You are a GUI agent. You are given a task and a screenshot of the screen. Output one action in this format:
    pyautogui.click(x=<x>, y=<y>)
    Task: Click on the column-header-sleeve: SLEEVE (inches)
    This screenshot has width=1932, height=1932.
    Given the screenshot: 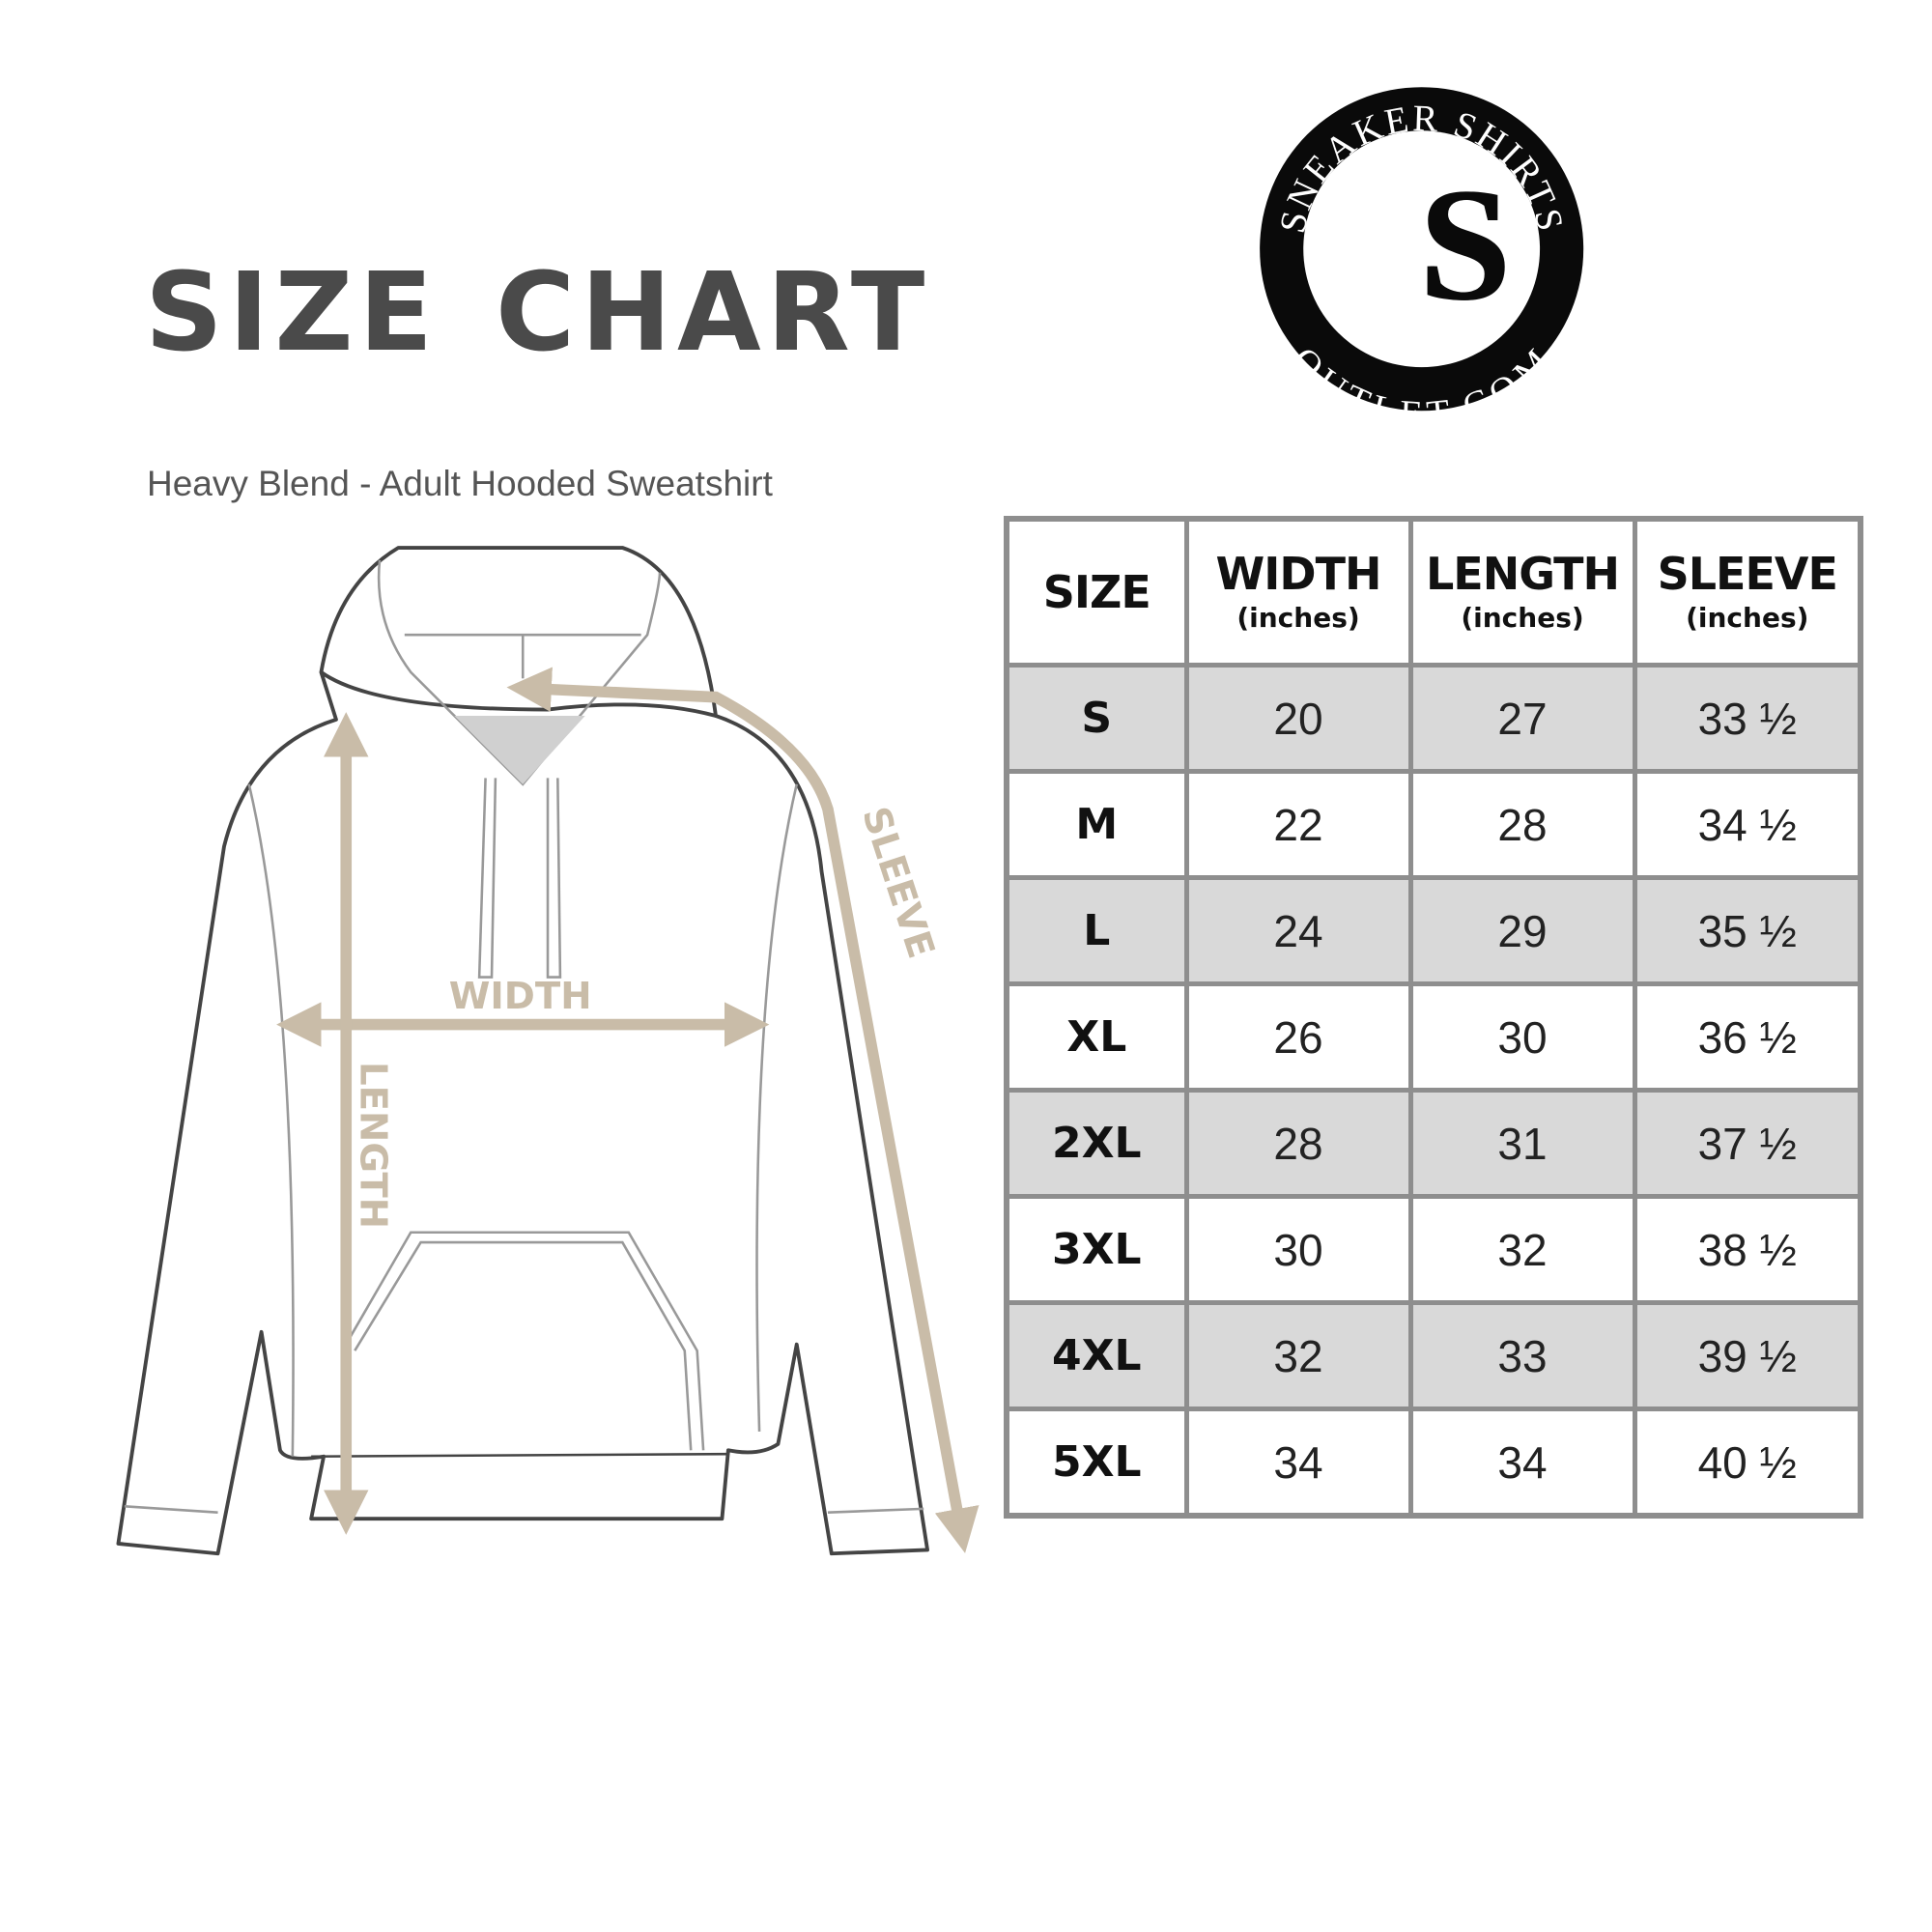 What is the action you would take?
    pyautogui.click(x=1747, y=592)
    